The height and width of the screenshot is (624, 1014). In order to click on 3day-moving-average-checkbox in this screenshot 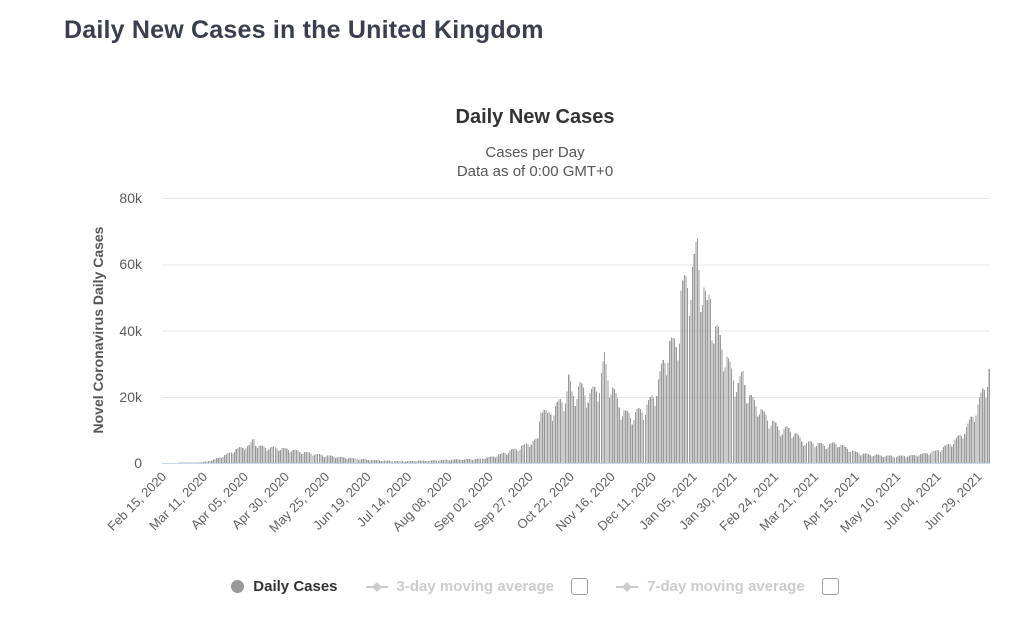, I will do `click(580, 586)`.